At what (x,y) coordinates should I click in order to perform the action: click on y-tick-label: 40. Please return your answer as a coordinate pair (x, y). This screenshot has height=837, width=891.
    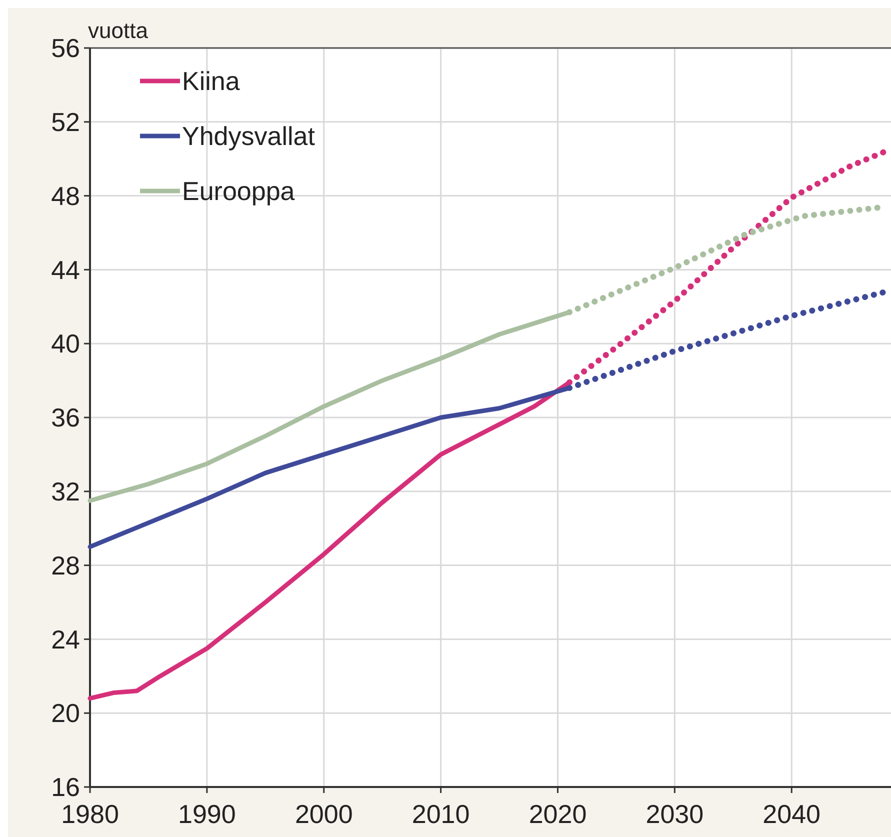
    Looking at the image, I should click on (65, 343).